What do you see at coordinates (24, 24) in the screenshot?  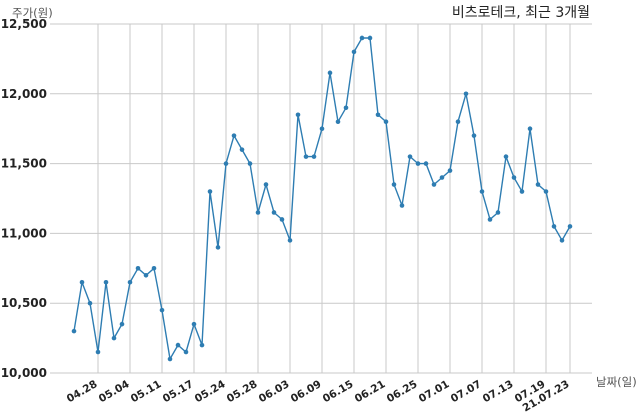 I see `y-tick-label: 12,500` at bounding box center [24, 24].